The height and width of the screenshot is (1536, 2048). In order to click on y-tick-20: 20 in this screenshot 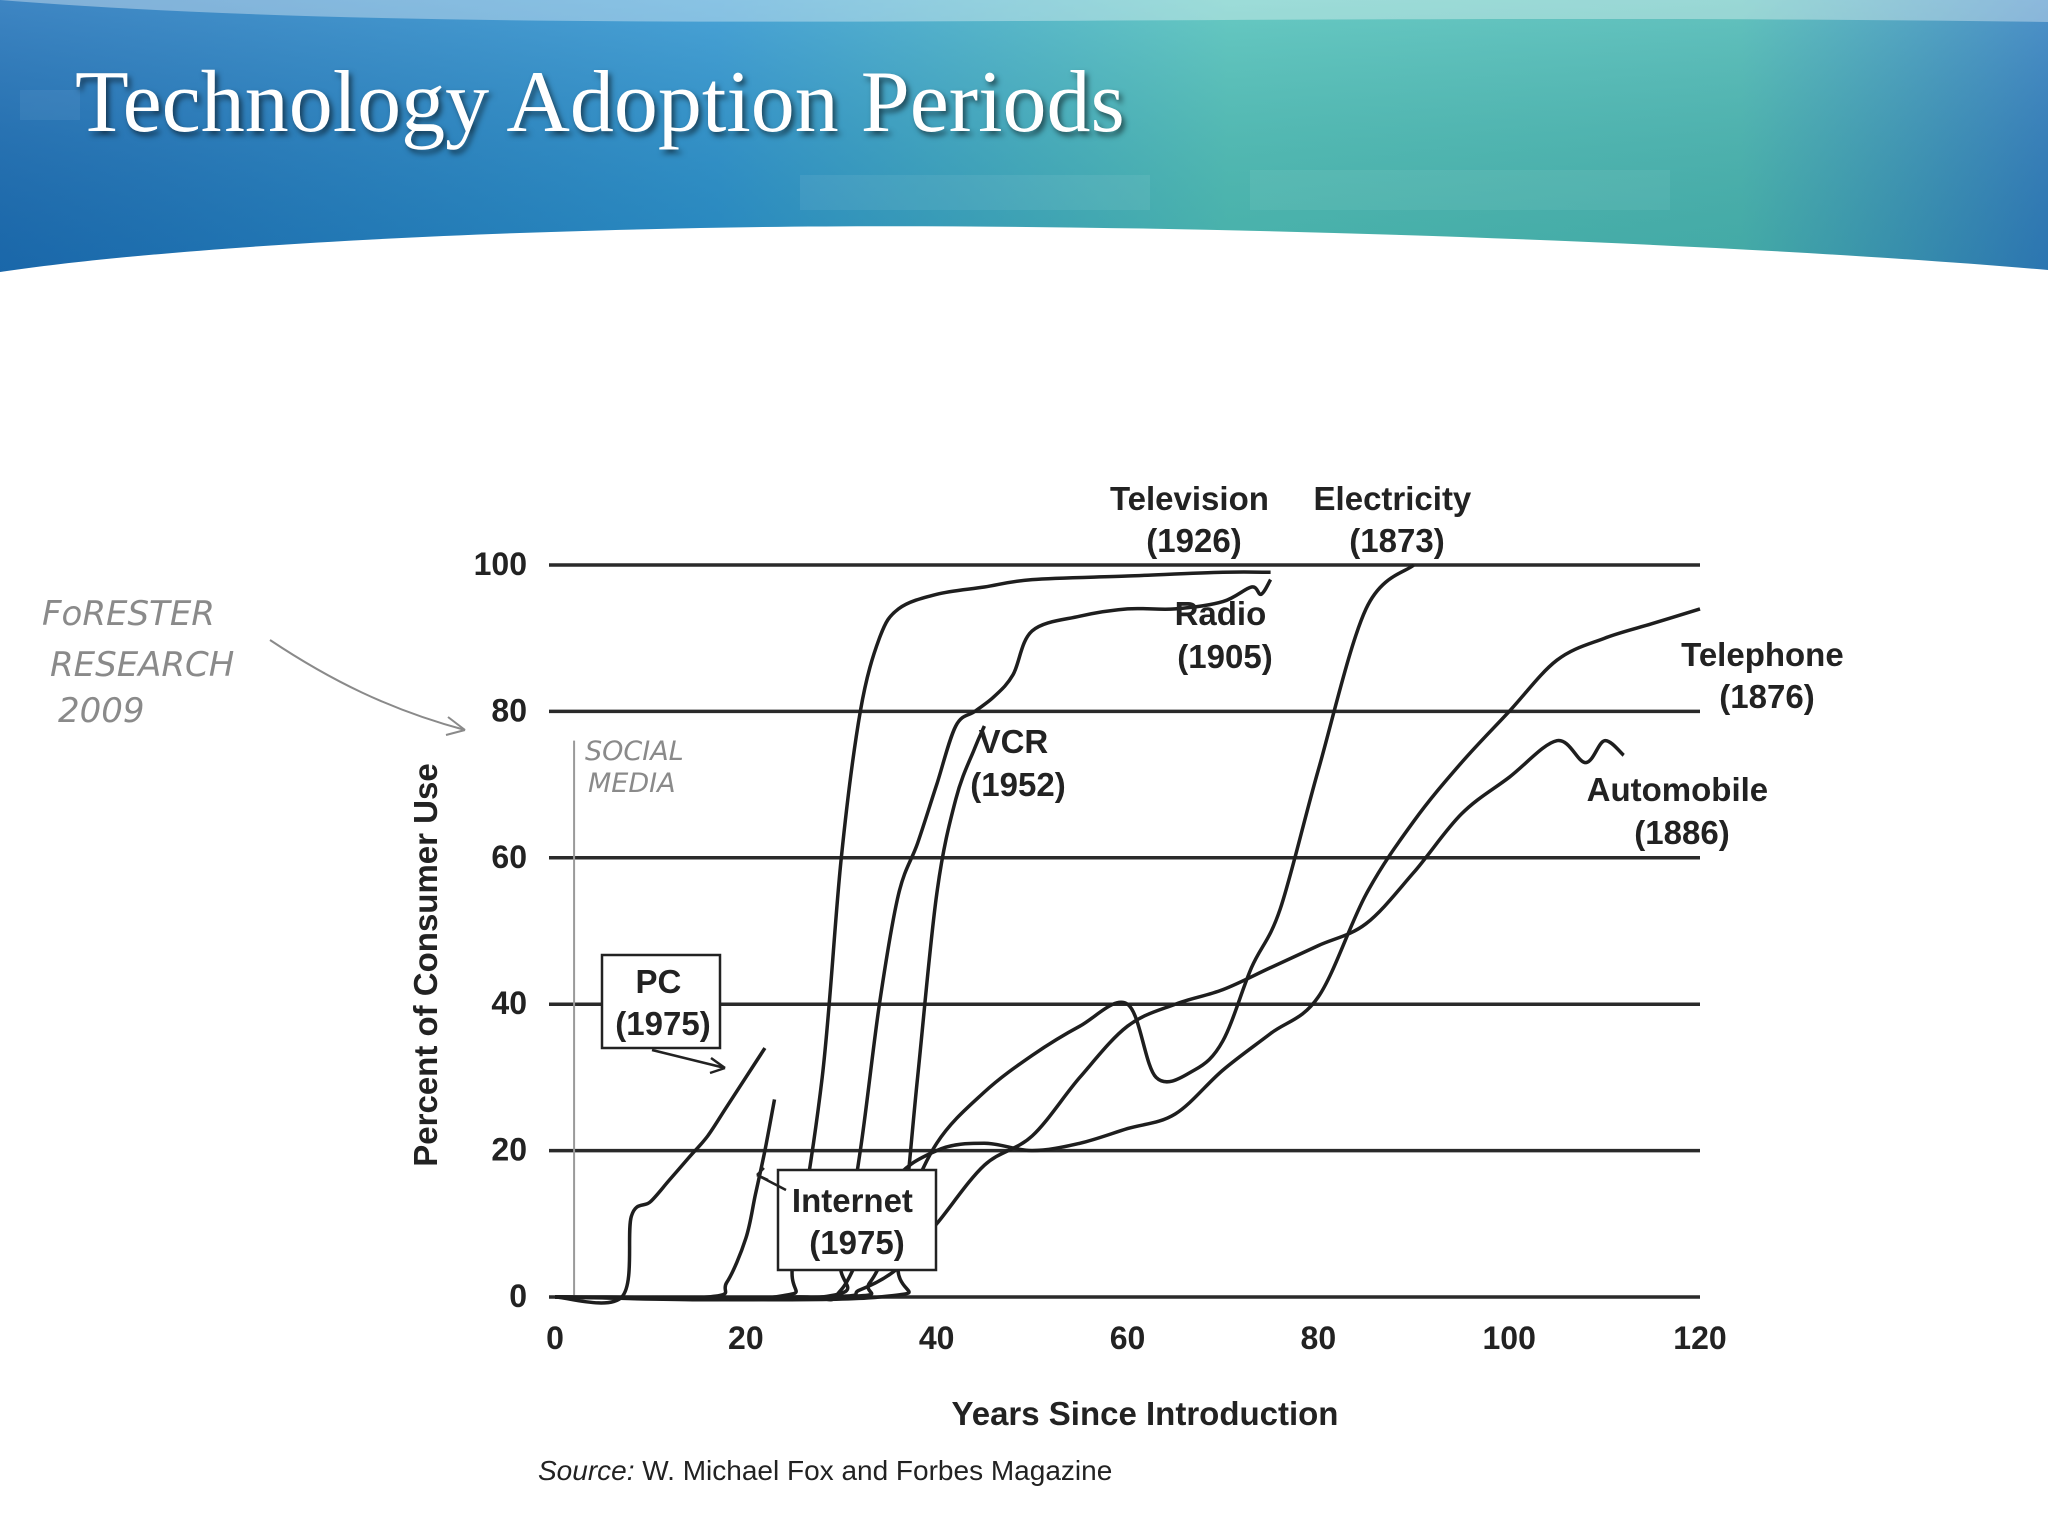, I will do `click(509, 1150)`.